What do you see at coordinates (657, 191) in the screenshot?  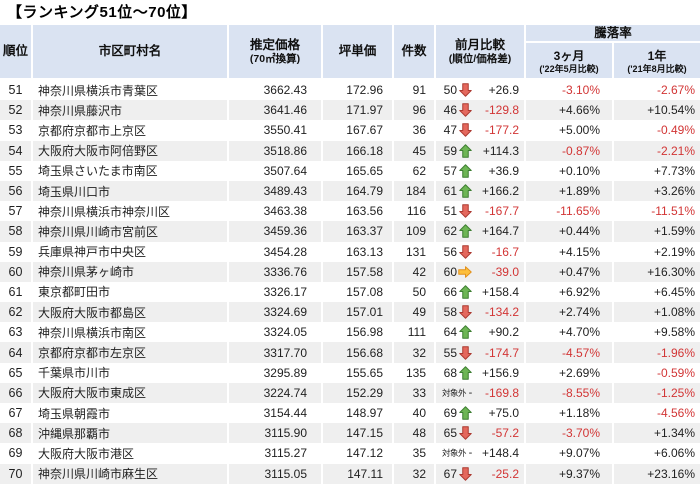 I see `change-1year-cell: +3.26%` at bounding box center [657, 191].